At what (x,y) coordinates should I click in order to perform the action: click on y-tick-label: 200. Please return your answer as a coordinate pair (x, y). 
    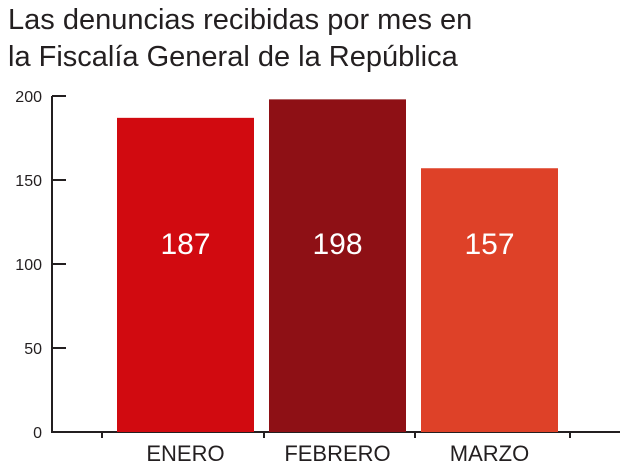
    Looking at the image, I should click on (28, 97).